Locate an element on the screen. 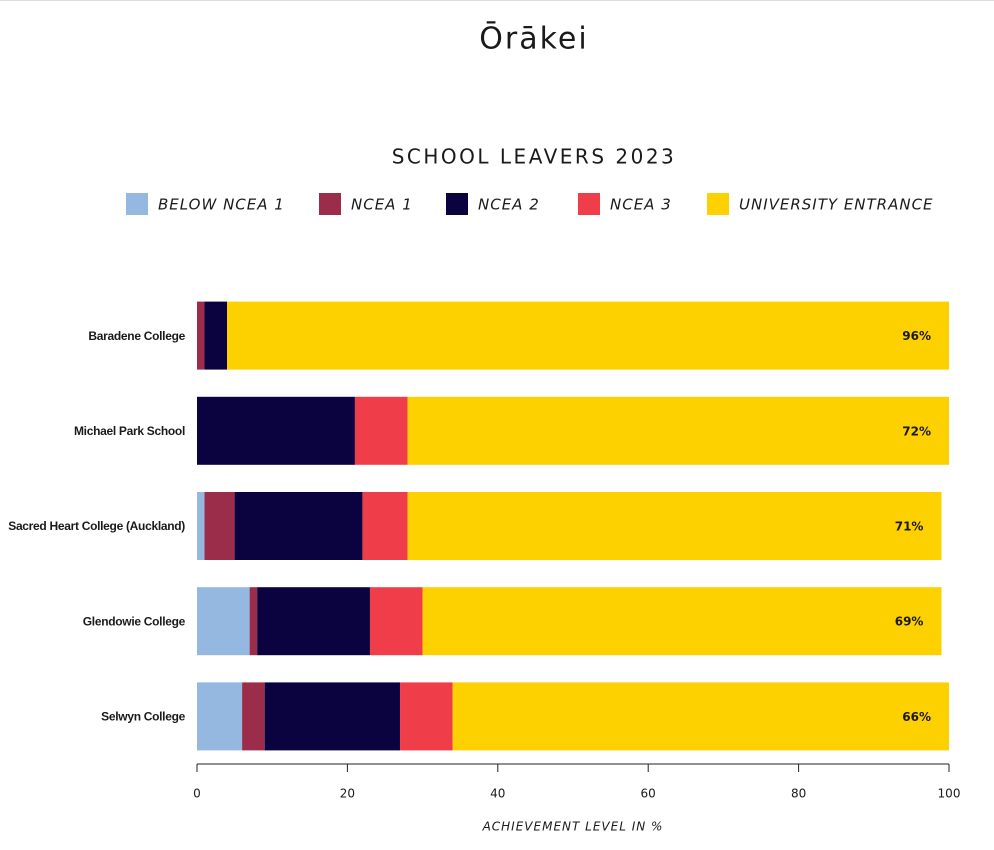 The height and width of the screenshot is (850, 994). x-tick-label: 20 is located at coordinates (347, 794).